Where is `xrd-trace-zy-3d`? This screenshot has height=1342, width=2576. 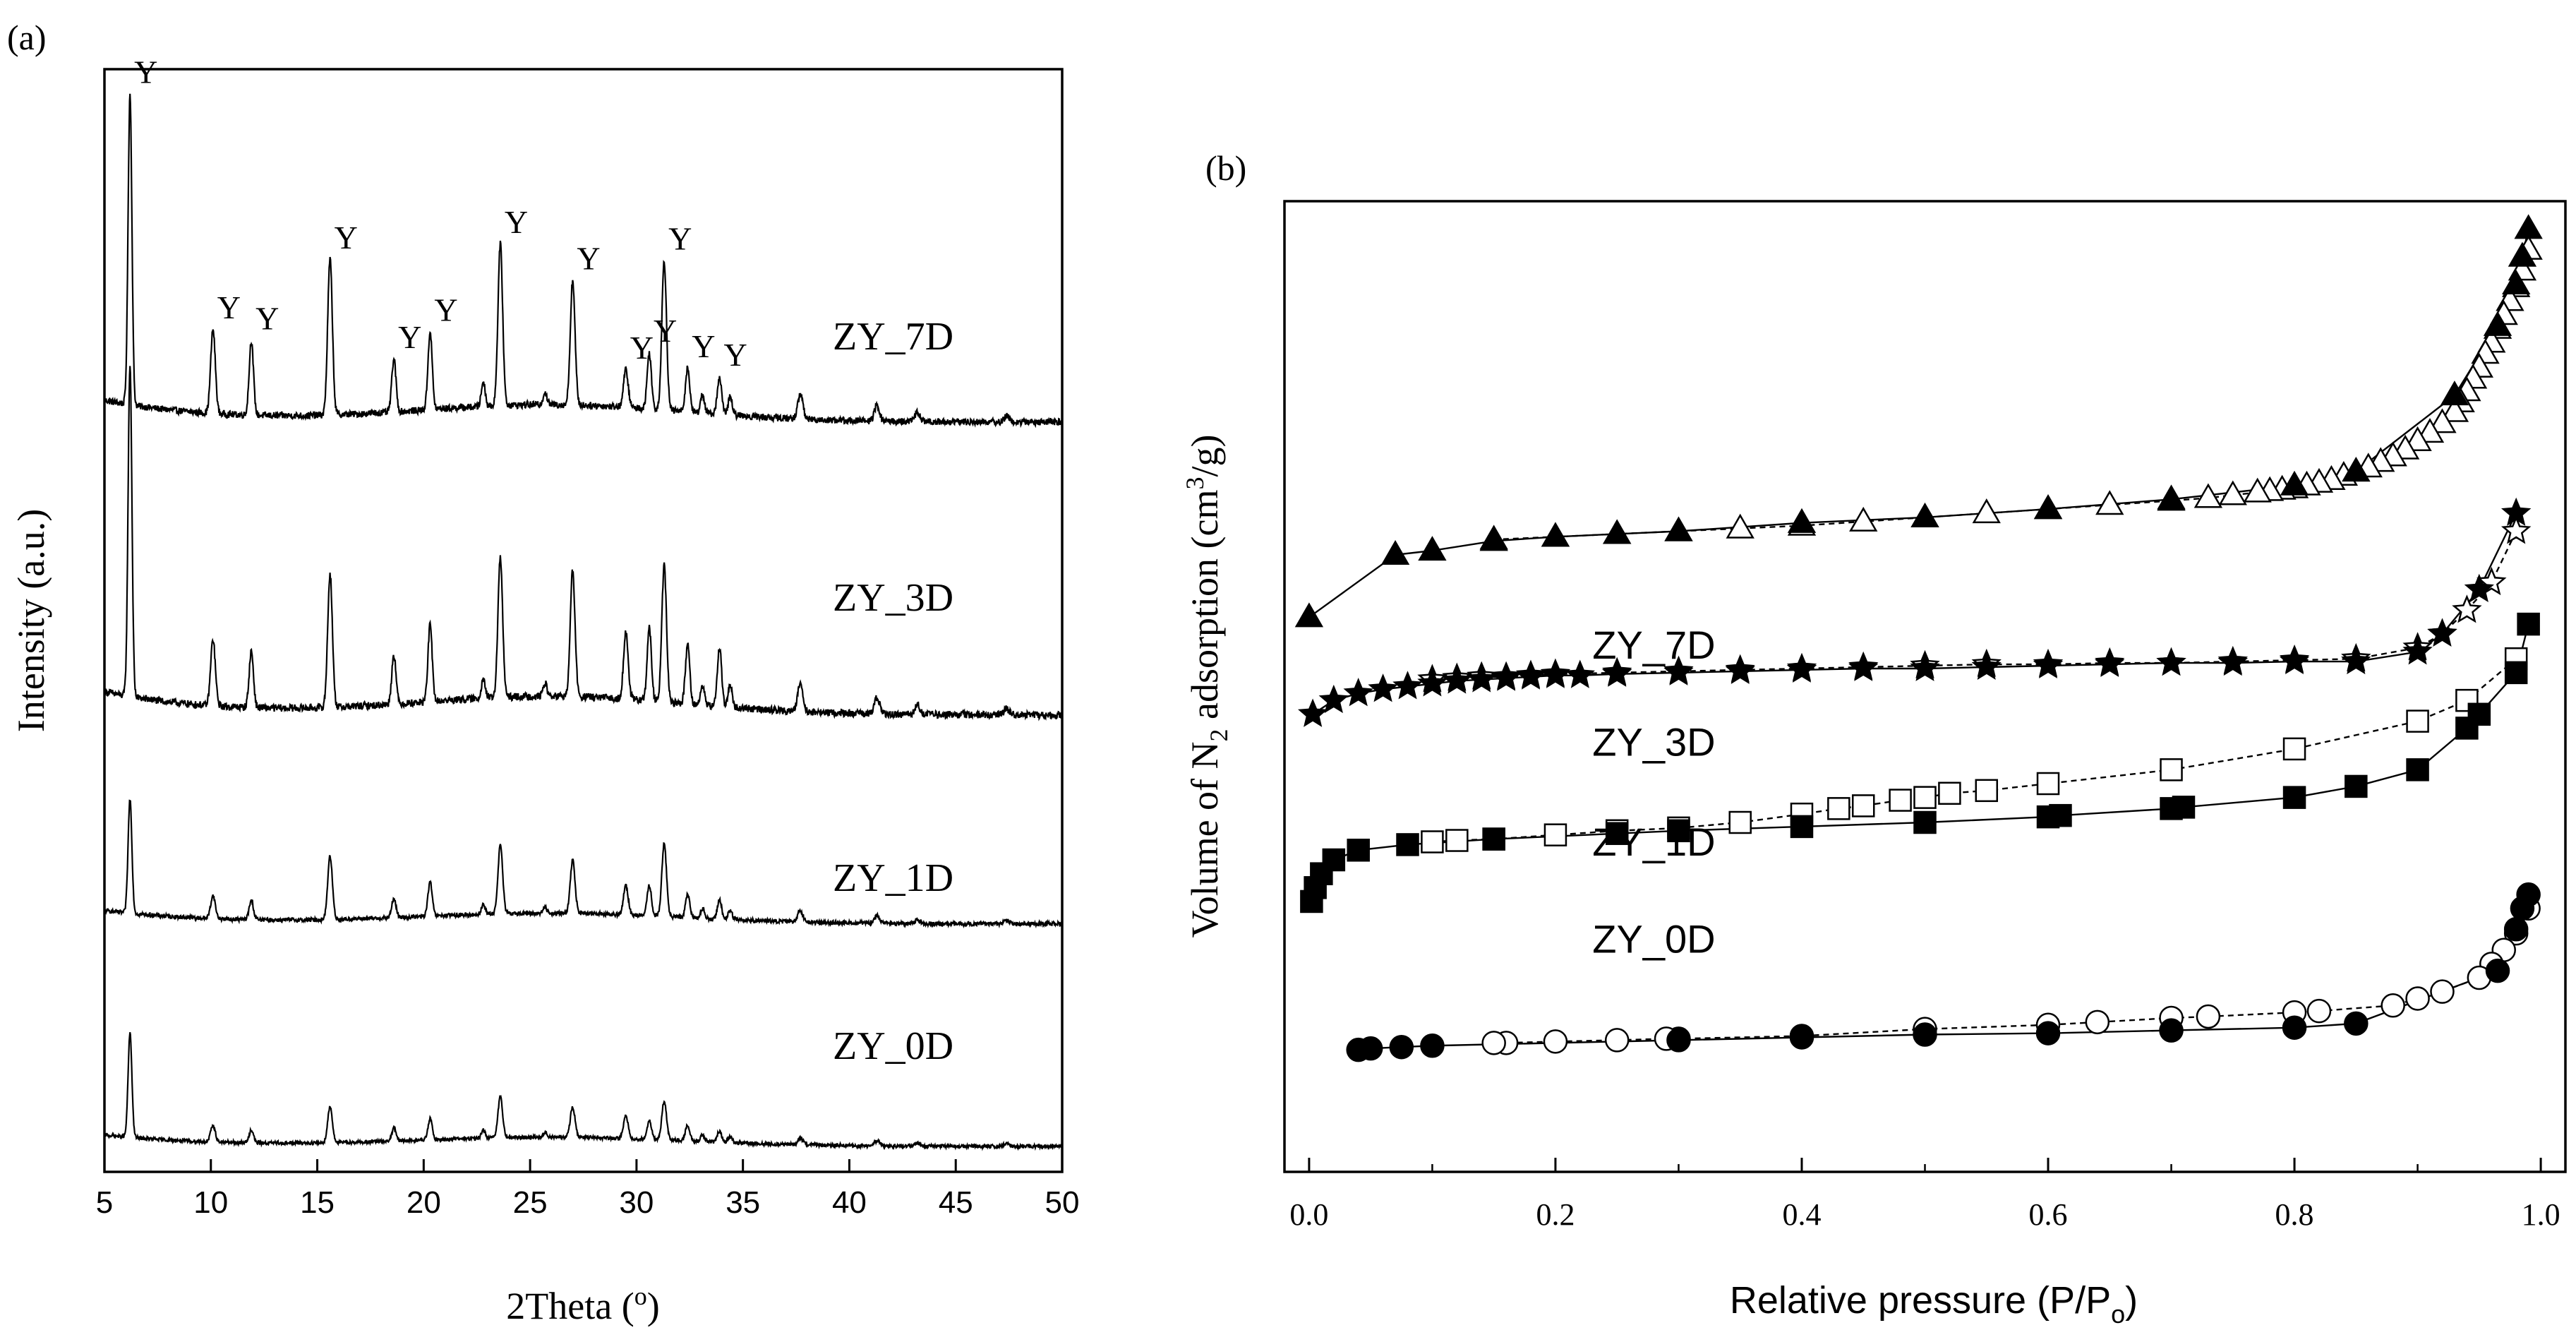 xrd-trace-zy-3d is located at coordinates (583, 543).